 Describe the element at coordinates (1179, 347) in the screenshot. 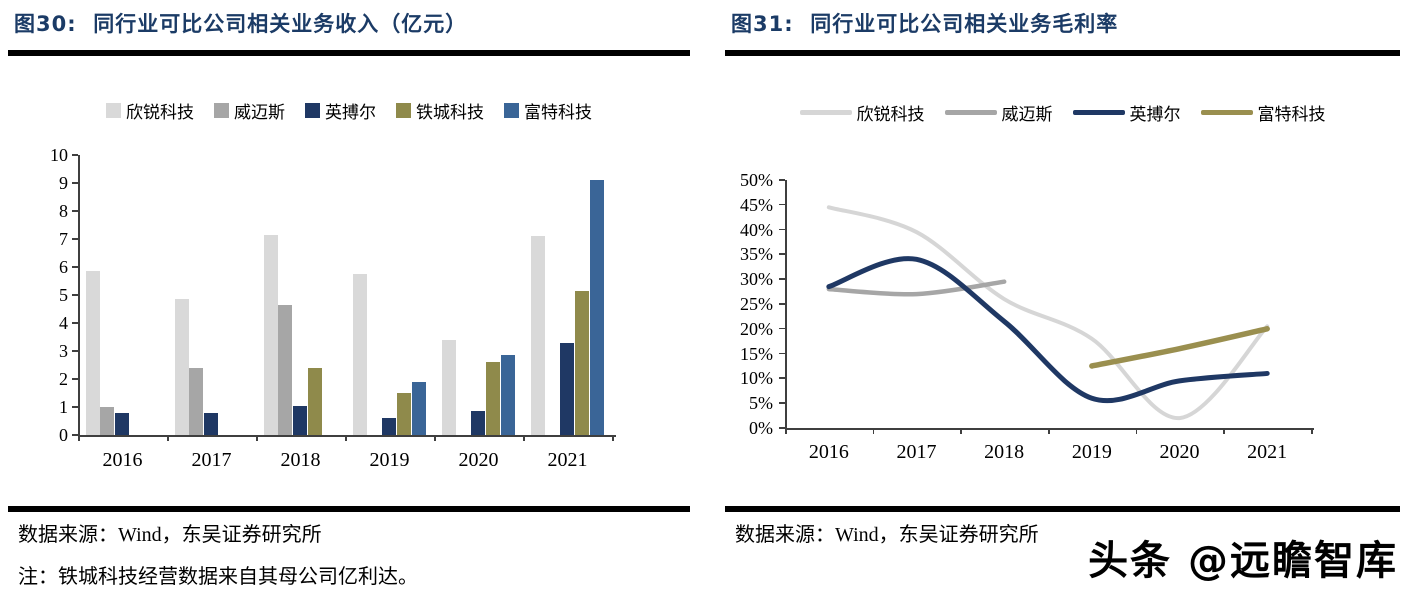

I see `line-series-富特科技` at that location.